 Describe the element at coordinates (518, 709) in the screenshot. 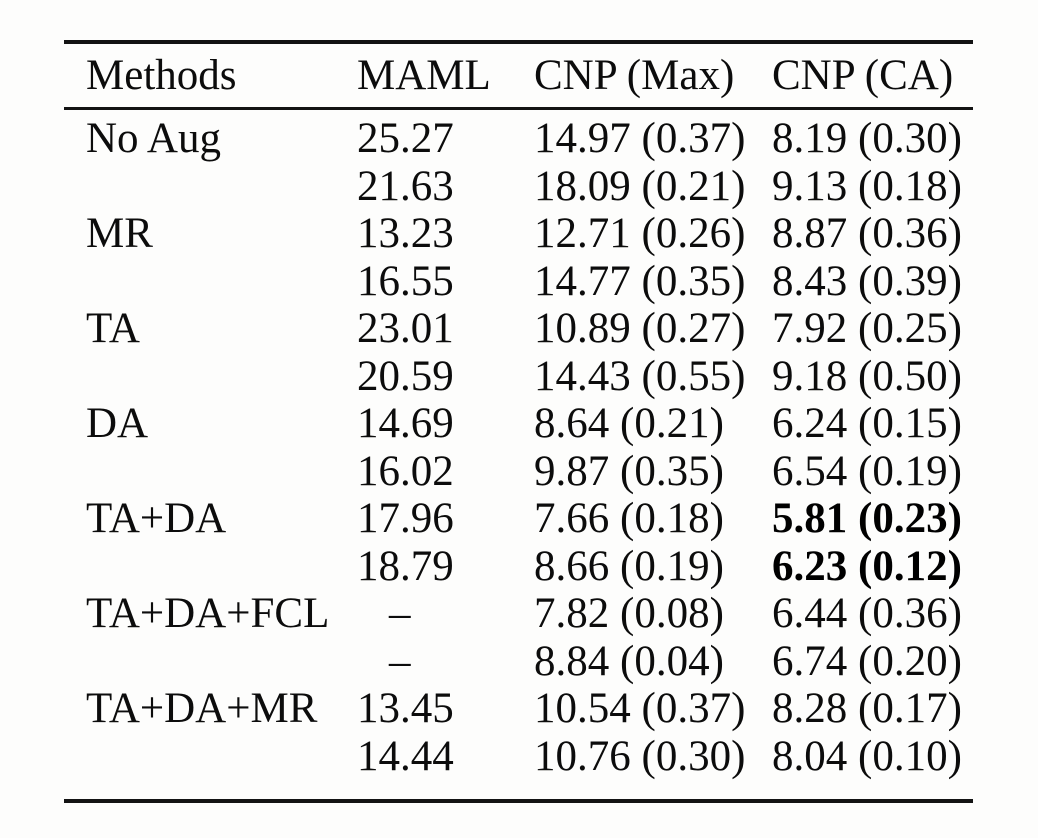

I see `table-row: TA+DA+MR 13.45 10.54 (0.37) 8.28 (0.17)` at that location.